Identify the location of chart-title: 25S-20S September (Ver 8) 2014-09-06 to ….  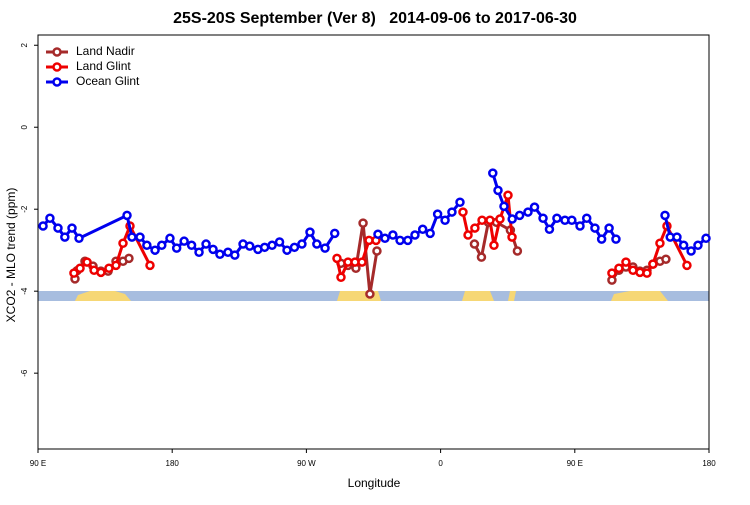
(375, 18).